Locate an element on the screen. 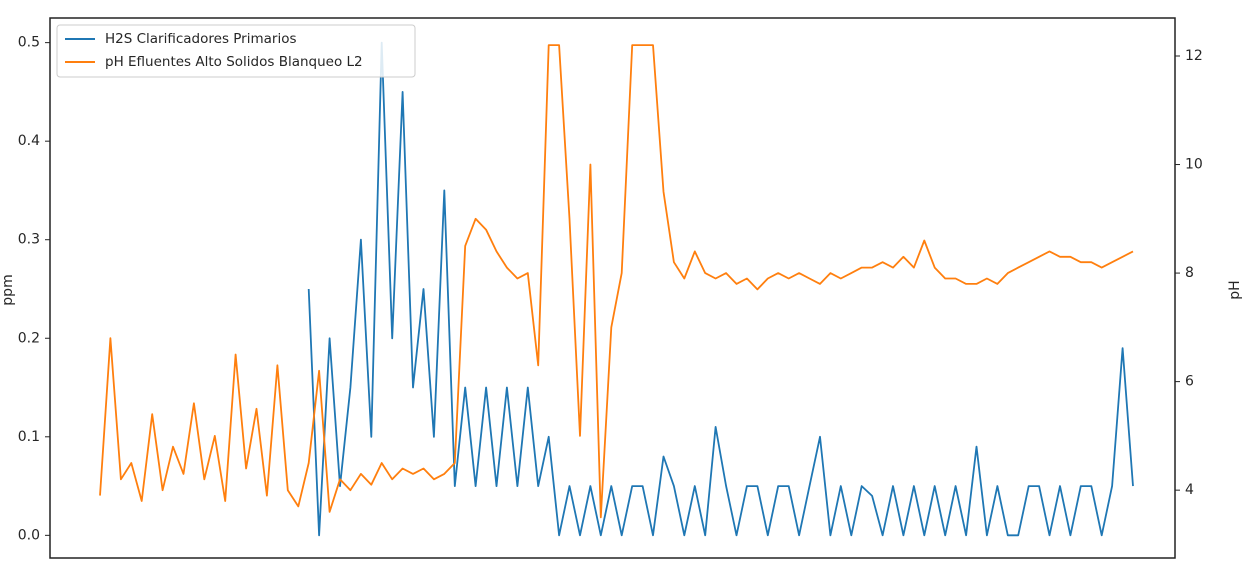 The image size is (1255, 574). y-tick-label: 0.4 is located at coordinates (29, 141).